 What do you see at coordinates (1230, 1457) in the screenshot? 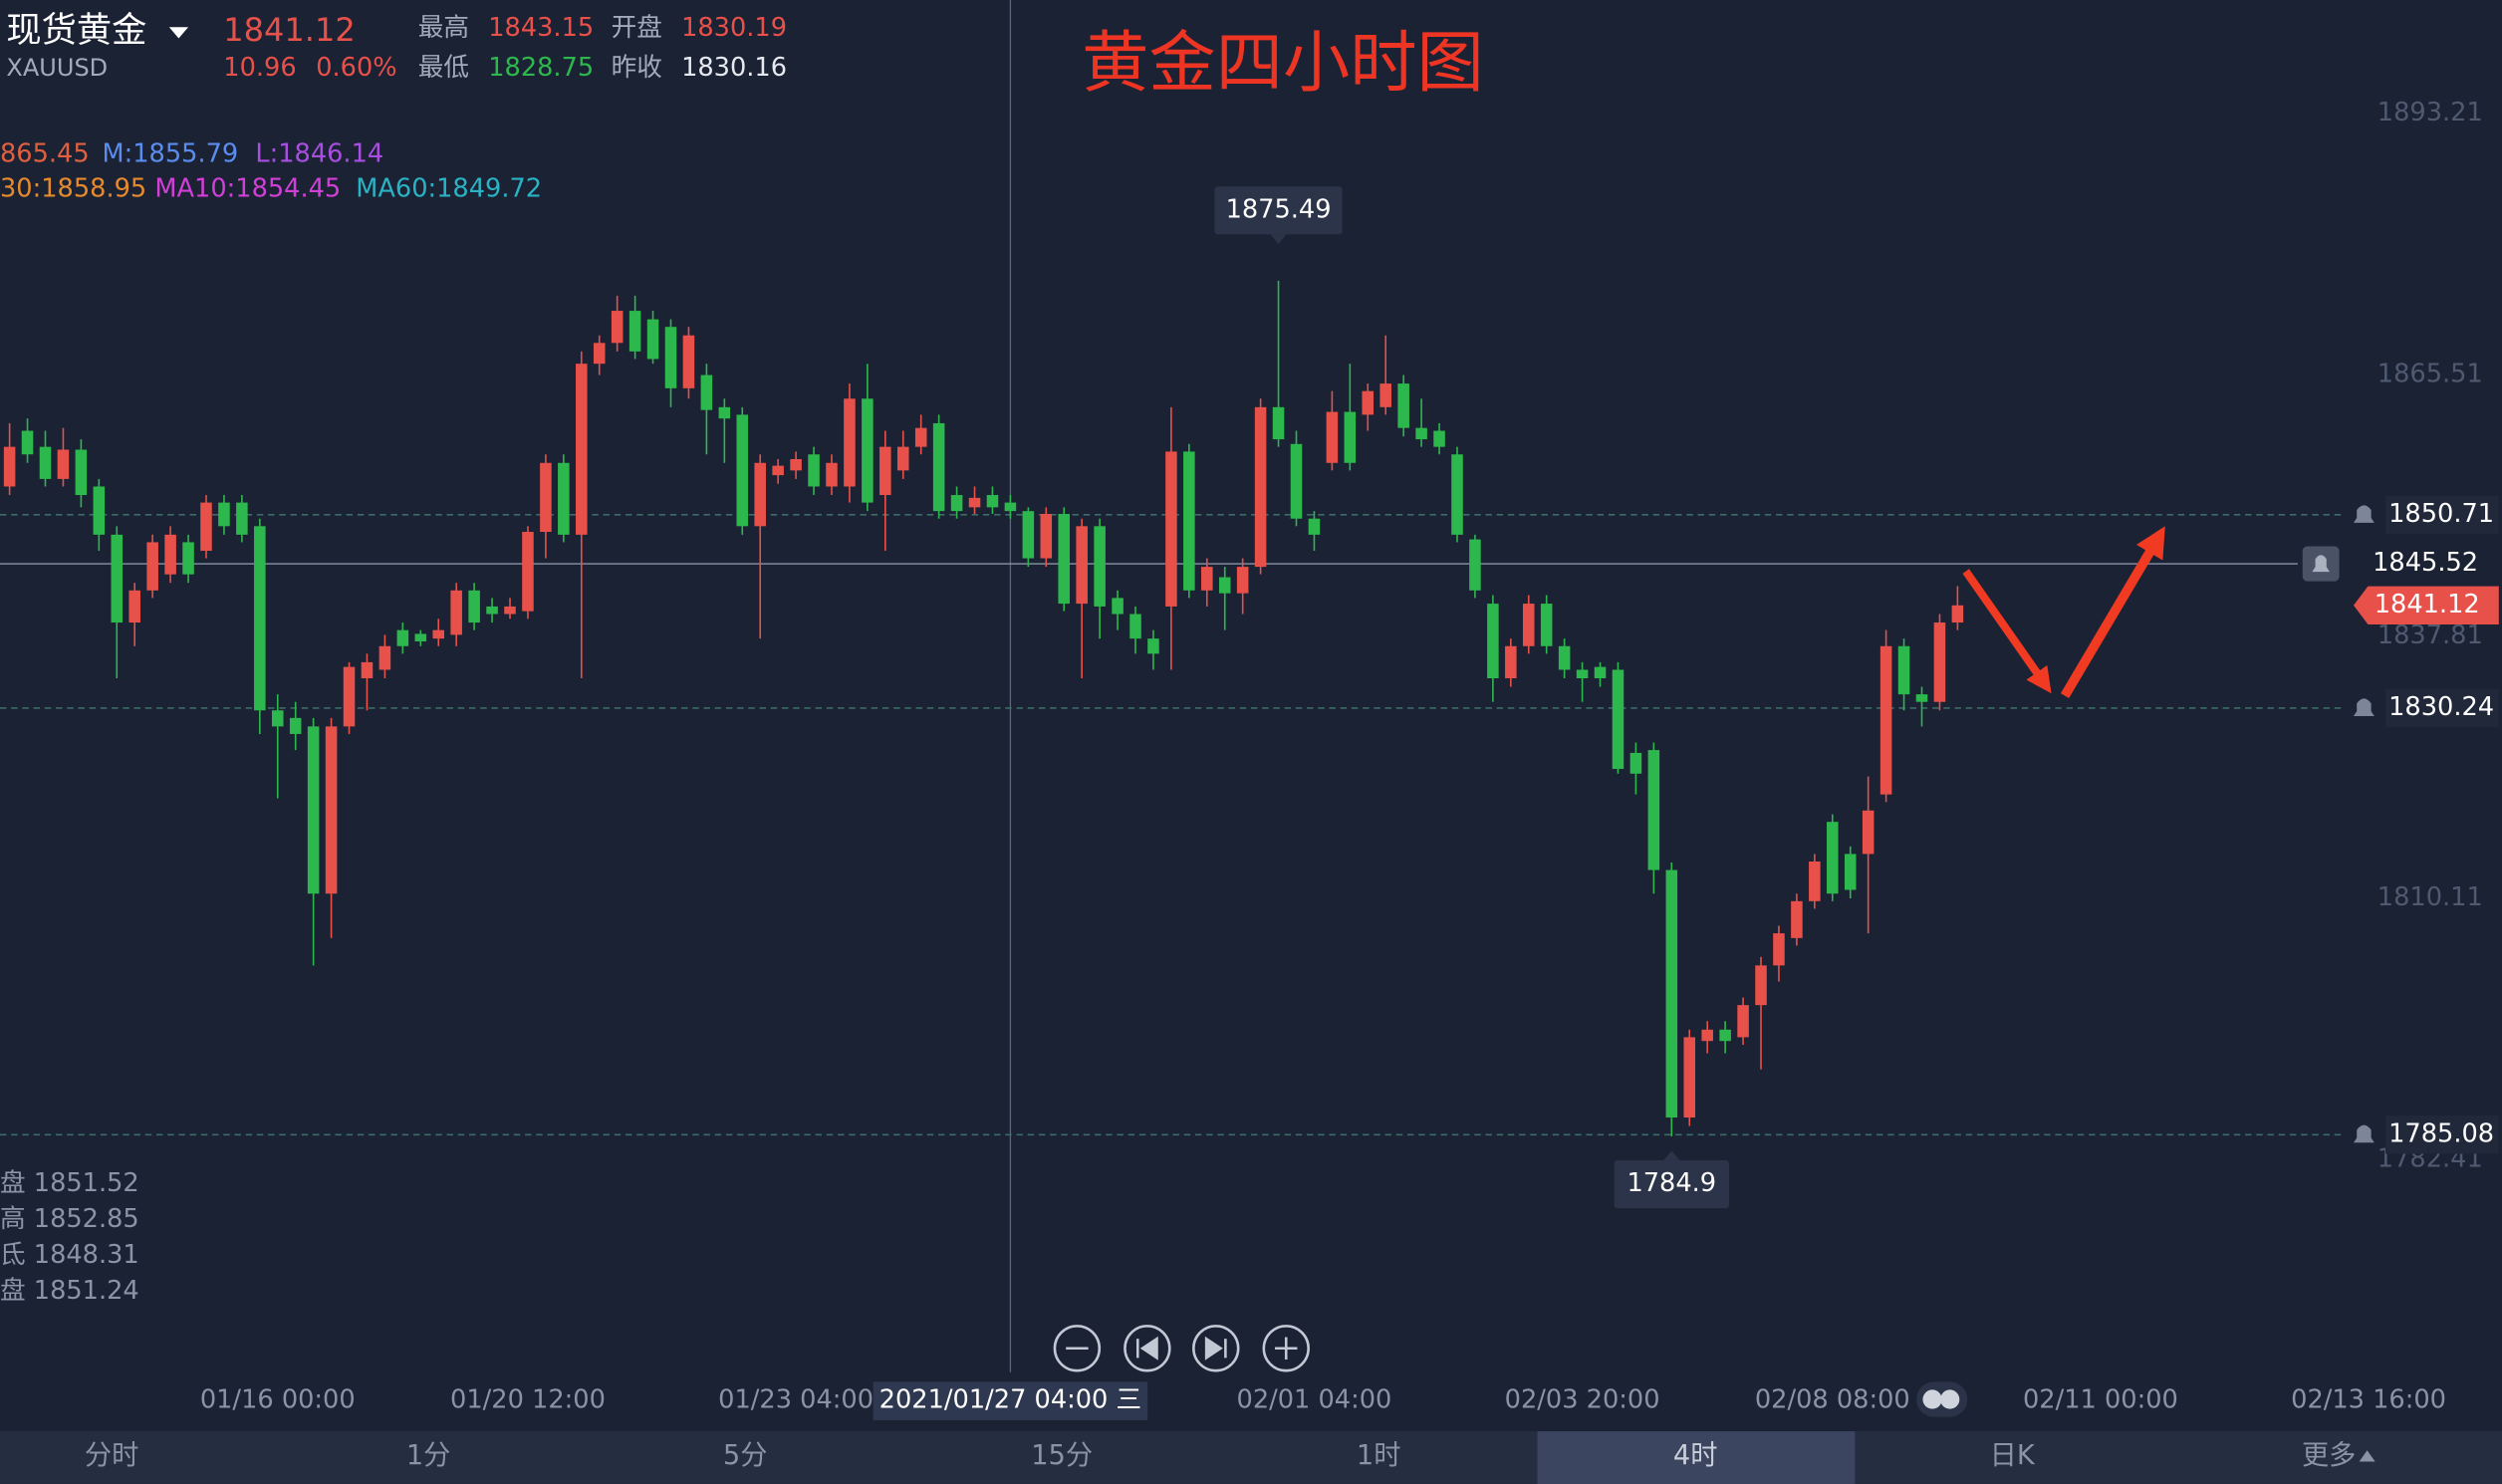
I see `tabs: 分时 1分 5分 15分 1时 4时 日K 更多` at bounding box center [1230, 1457].